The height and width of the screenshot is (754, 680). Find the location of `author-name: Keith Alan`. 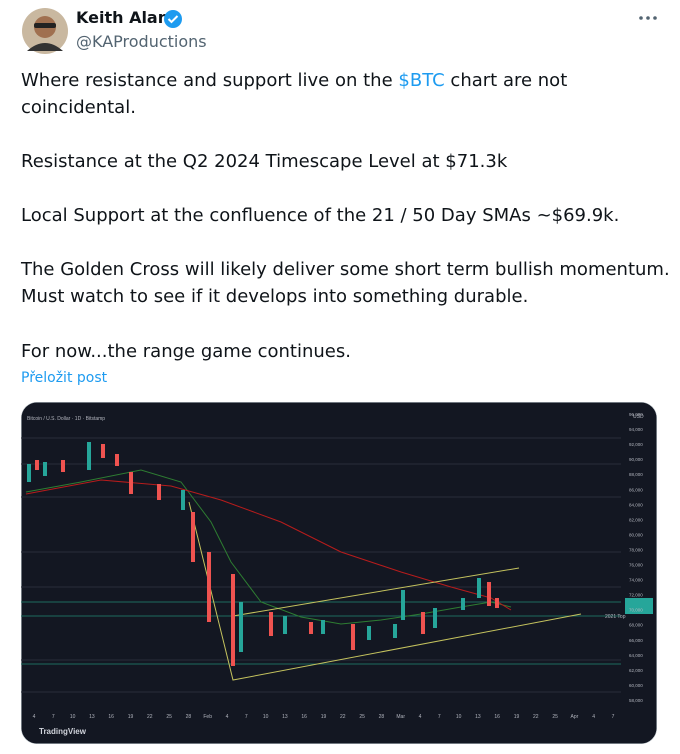

author-name: Keith Alan is located at coordinates (123, 17).